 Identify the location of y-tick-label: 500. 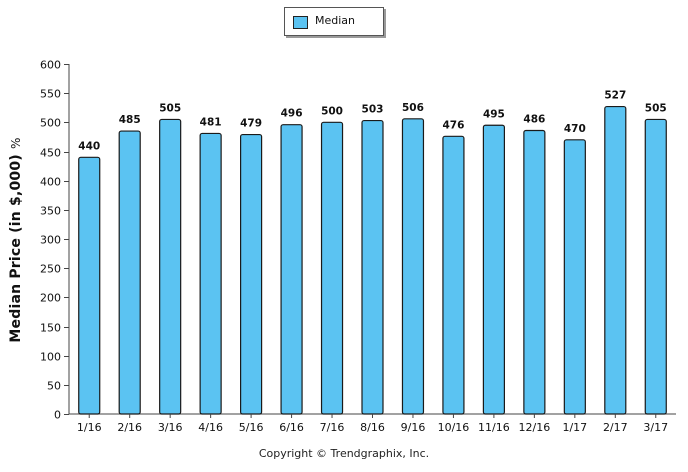
(50, 123).